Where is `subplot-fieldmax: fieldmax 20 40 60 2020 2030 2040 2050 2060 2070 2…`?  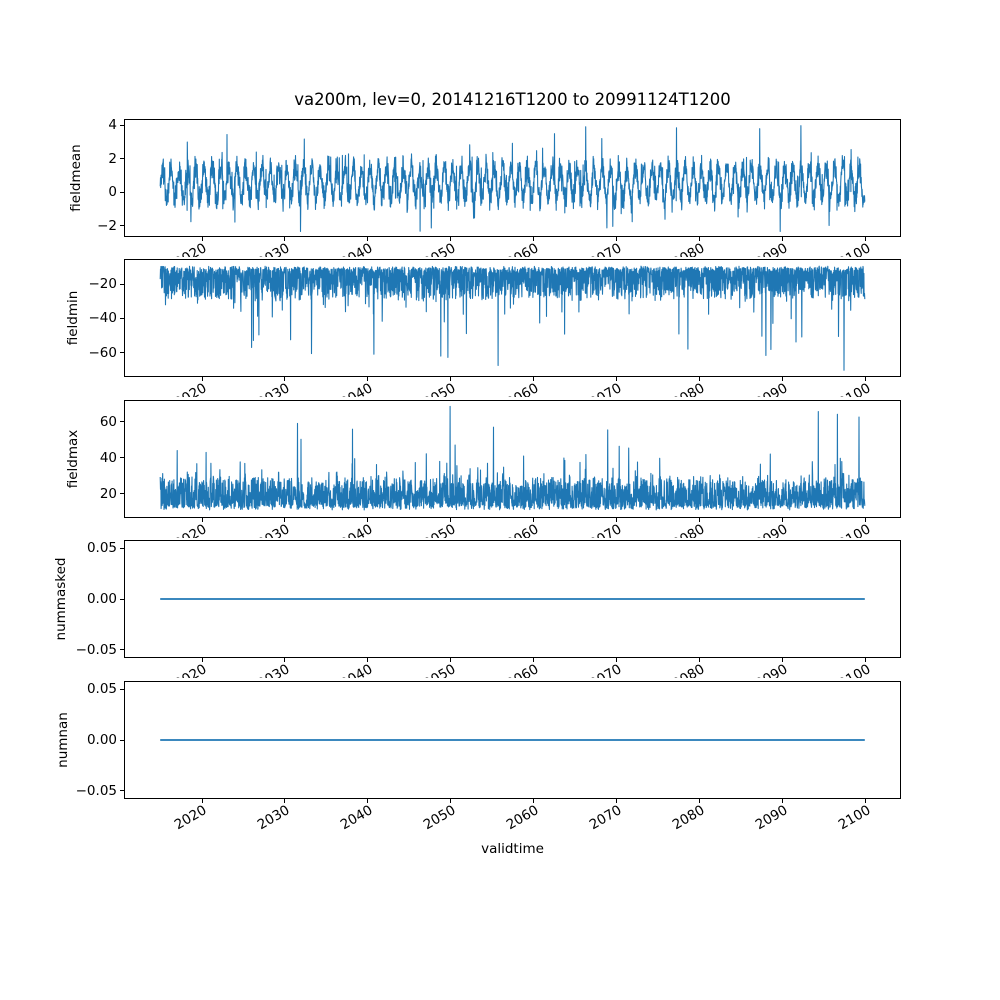
subplot-fieldmax: fieldmax 20 40 60 2020 2030 2040 2050 2060 2070 2… is located at coordinates (483, 469).